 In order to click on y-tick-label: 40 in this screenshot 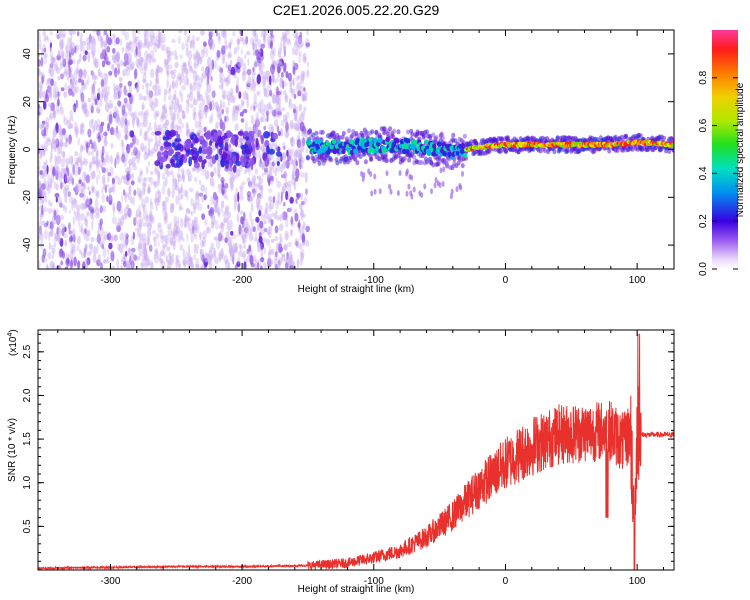, I will do `click(27, 54)`.